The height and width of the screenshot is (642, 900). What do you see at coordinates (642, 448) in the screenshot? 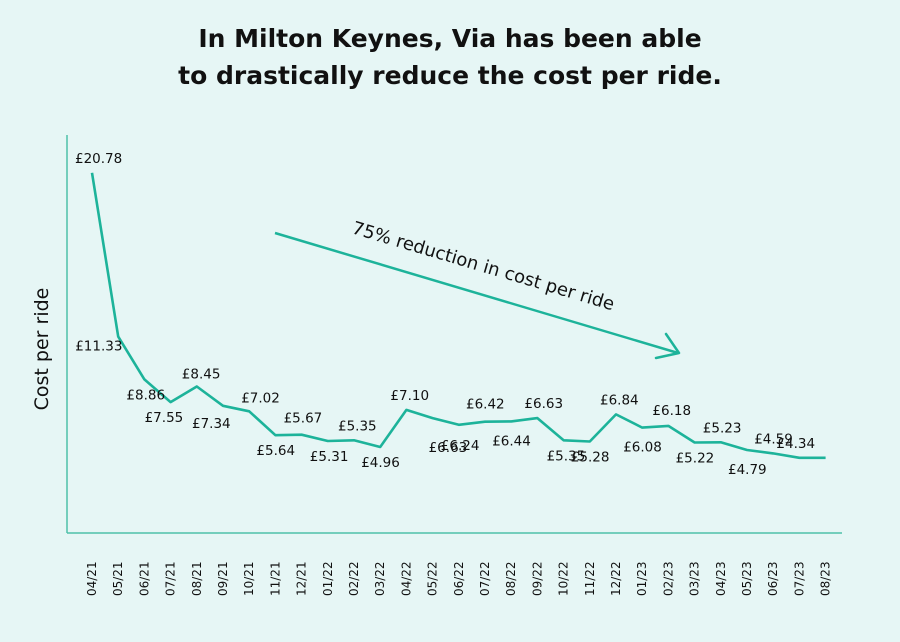
I see `data-label: £6.08` at bounding box center [642, 448].